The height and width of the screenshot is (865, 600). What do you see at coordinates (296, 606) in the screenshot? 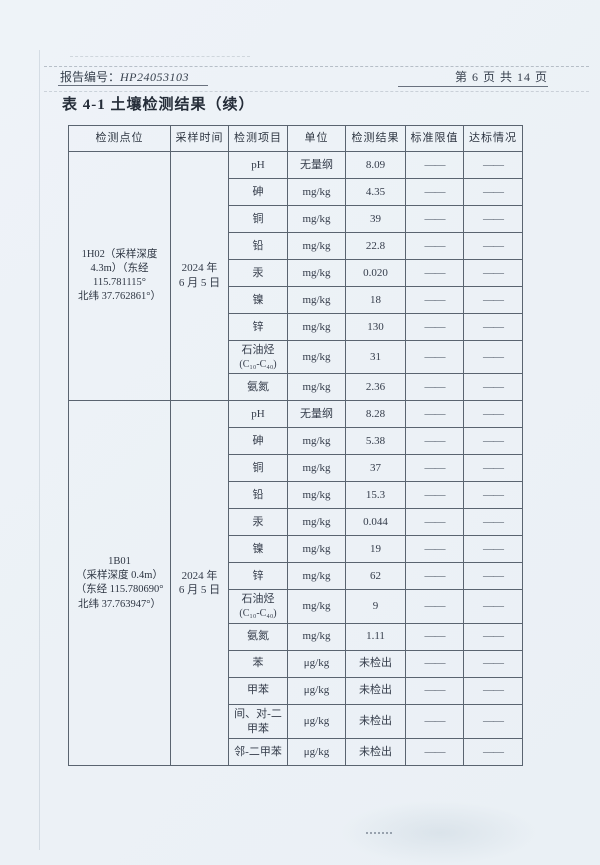
I see `table-row: 石油烃 (C₁₀-C₄₀) mg/kg 9 —— ——` at bounding box center [296, 606].